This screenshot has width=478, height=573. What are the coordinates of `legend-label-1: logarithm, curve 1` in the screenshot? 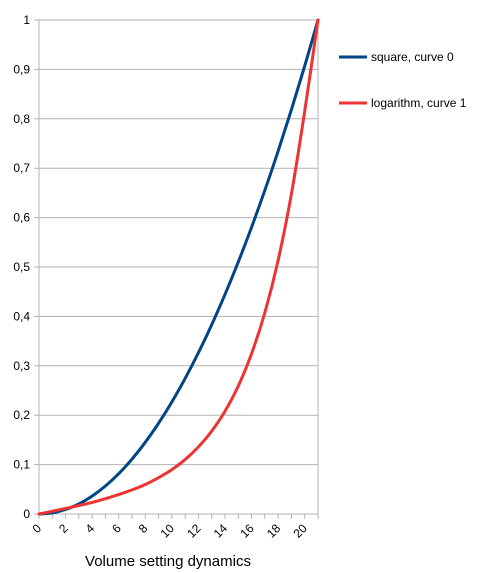 It's located at (419, 103).